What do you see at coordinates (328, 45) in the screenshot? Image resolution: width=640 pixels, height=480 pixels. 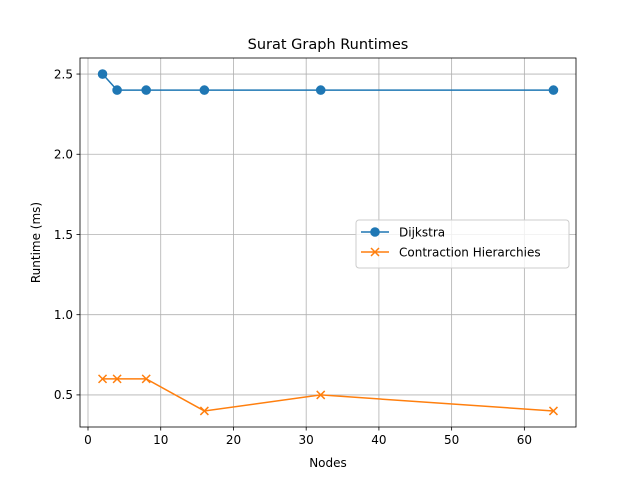 I see `chart-title: Surat Graph Runtimes` at bounding box center [328, 45].